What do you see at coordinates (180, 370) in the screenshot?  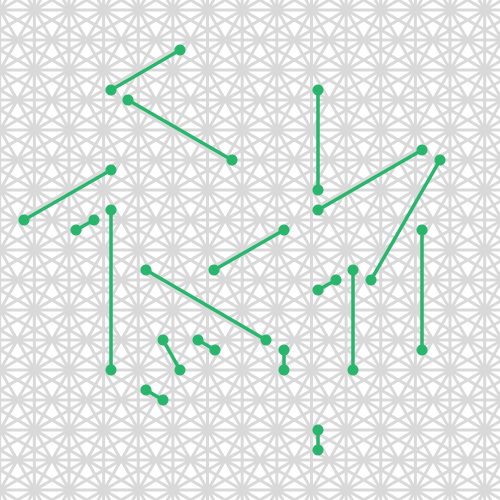 I see `segment-13-endpoint-b` at bounding box center [180, 370].